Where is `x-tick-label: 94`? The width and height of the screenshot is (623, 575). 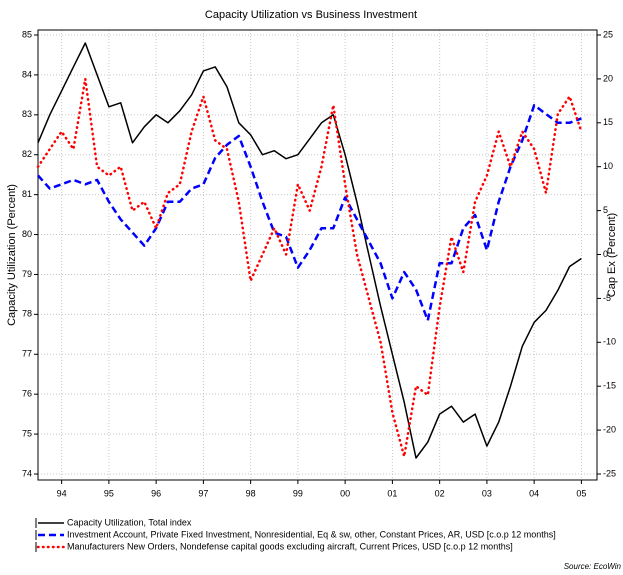
x-tick-label: 94 is located at coordinates (62, 493).